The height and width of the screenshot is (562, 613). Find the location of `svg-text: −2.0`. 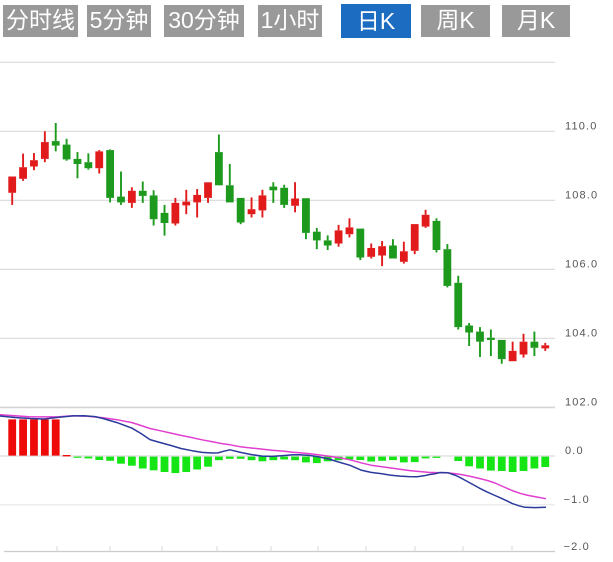

svg-text: −2.0 is located at coordinates (577, 547).